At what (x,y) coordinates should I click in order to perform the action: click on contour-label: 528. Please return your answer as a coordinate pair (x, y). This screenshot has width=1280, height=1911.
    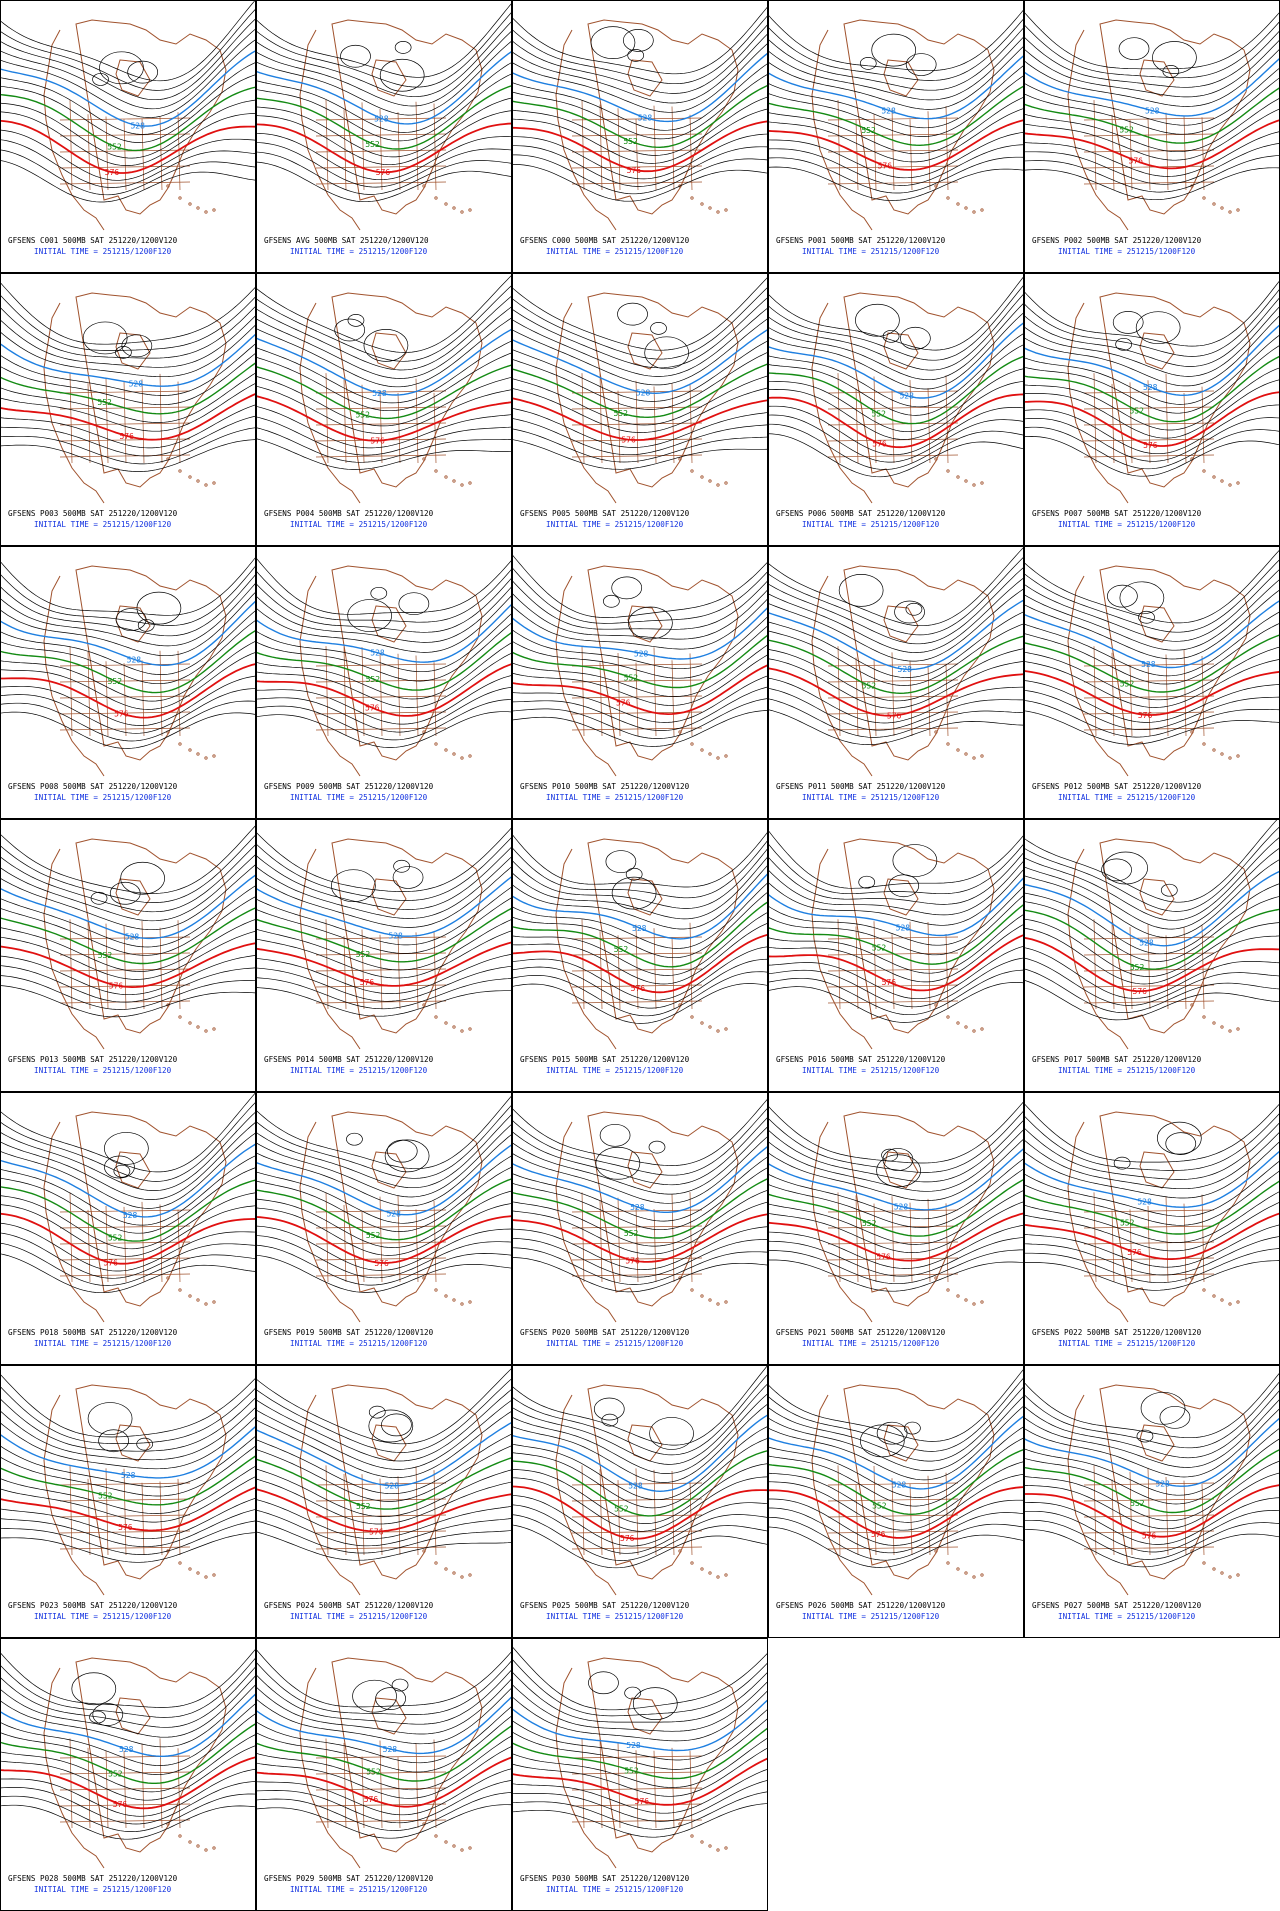
    Looking at the image, I should click on (635, 1485).